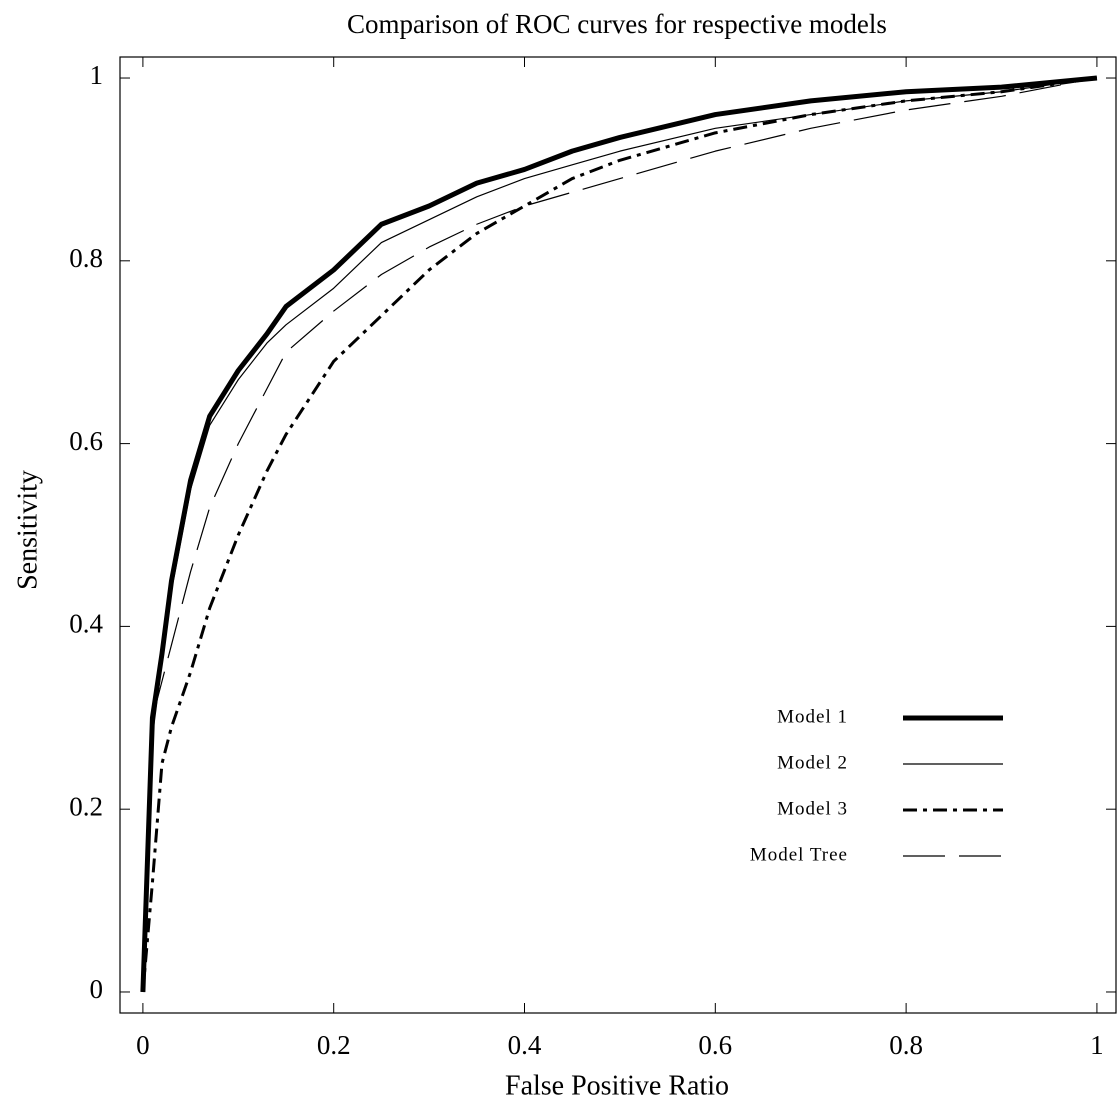 This screenshot has height=1106, width=1117. Describe the element at coordinates (86, 624) in the screenshot. I see `y-tick-label: 0.4` at that location.